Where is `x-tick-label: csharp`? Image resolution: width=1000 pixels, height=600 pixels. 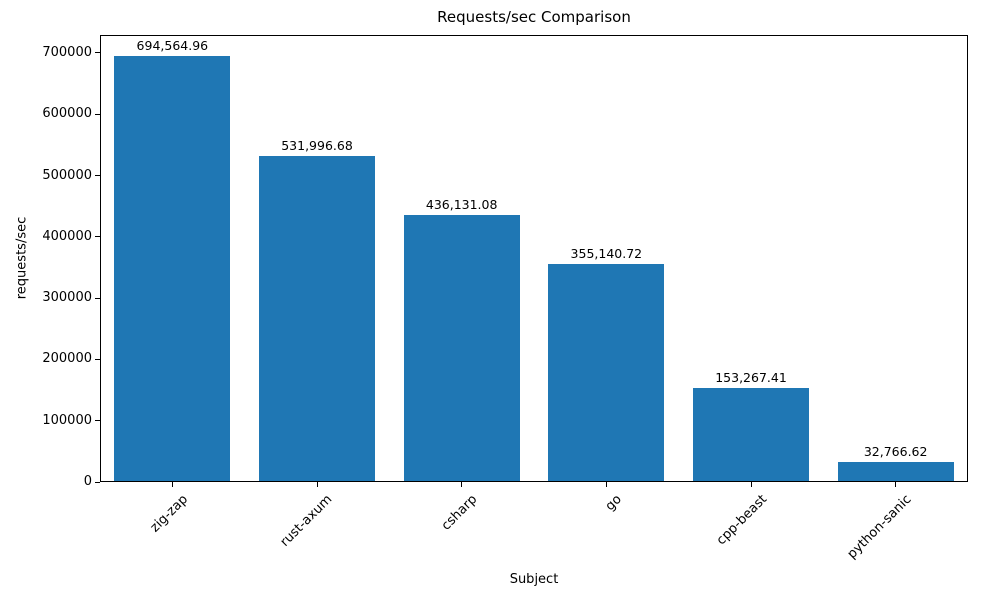 x-tick-label: csharp is located at coordinates (459, 513).